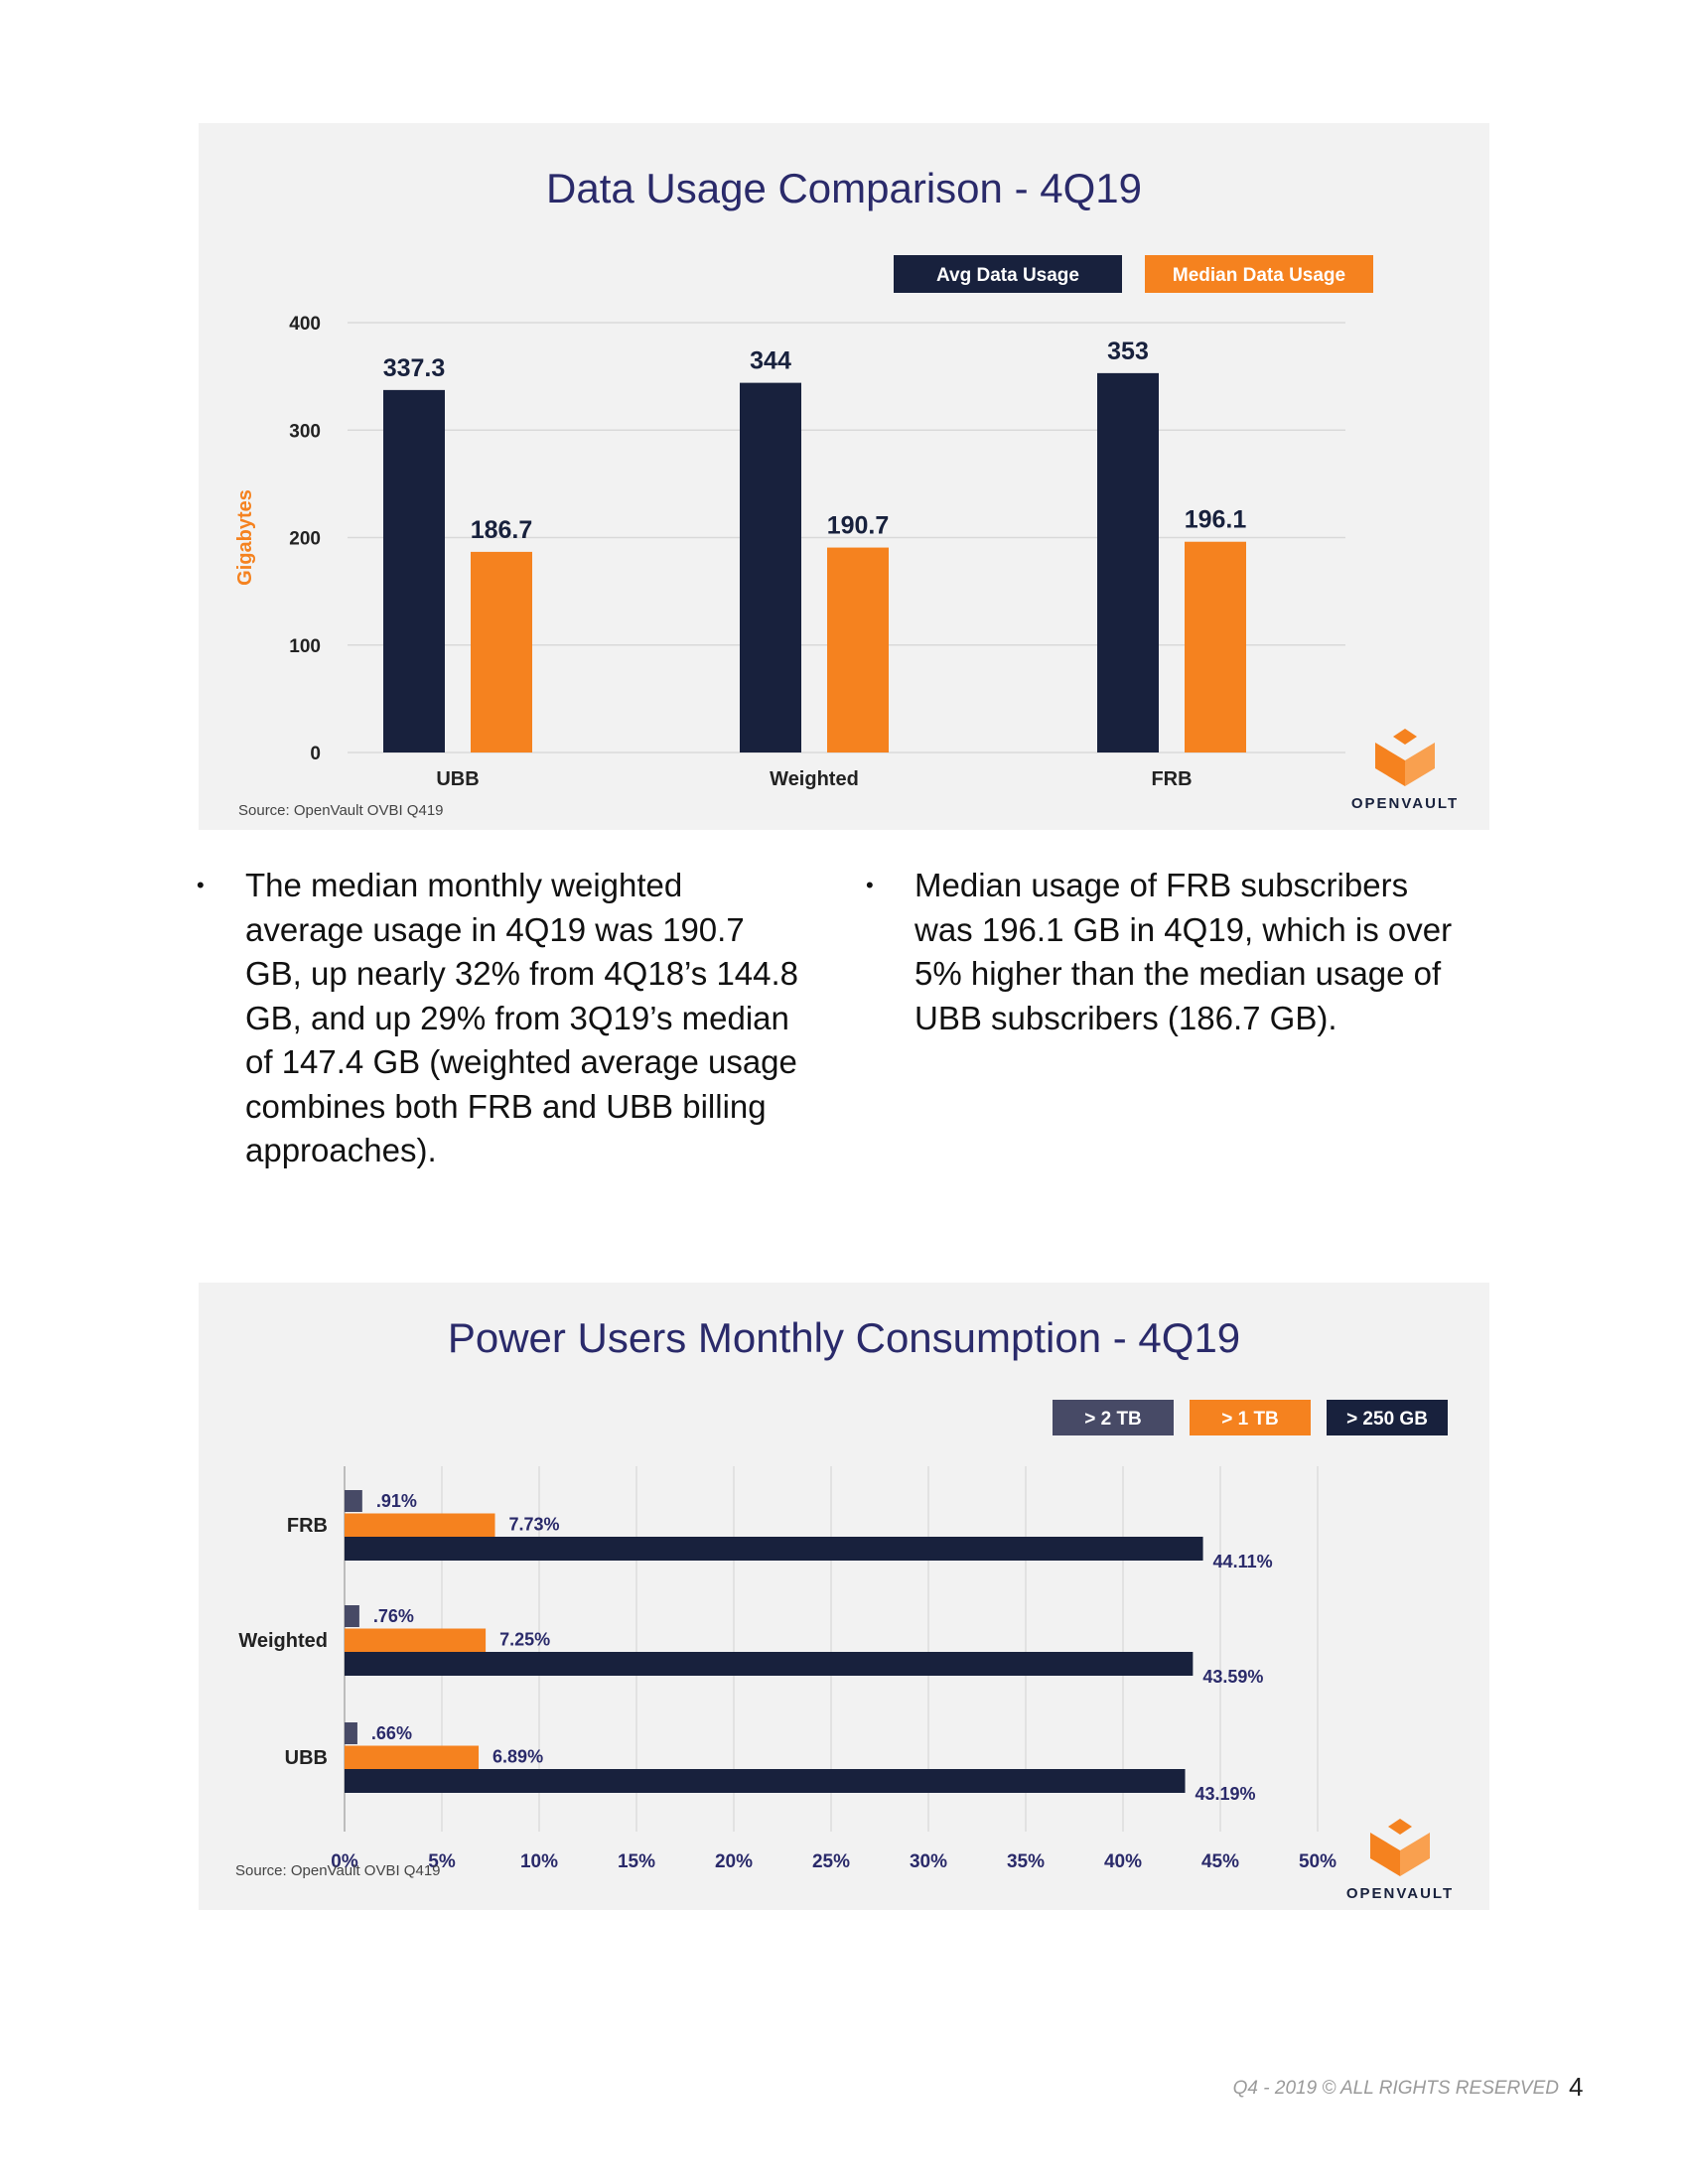 The height and width of the screenshot is (2184, 1688). Describe the element at coordinates (245, 537) in the screenshot. I see `y-axis-label: Gigabytes` at that location.